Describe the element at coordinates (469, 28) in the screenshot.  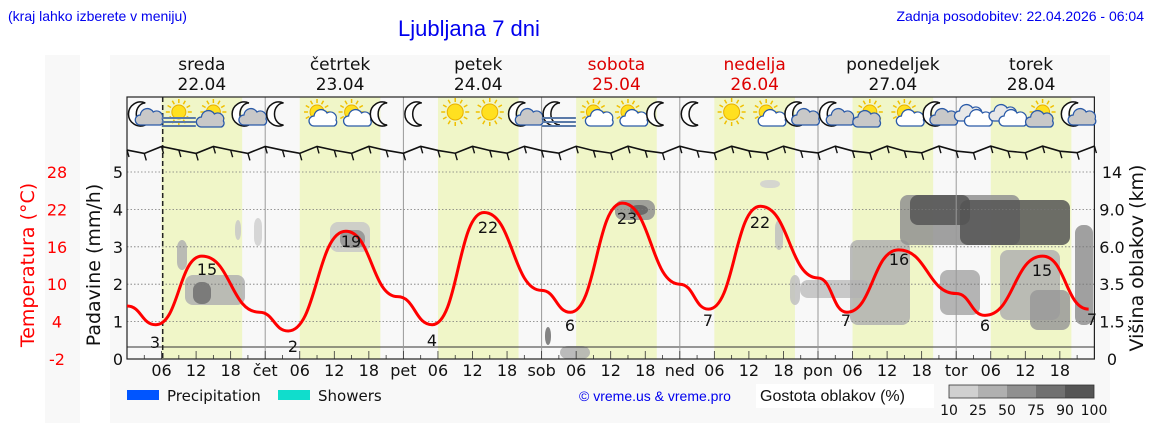
I see `page-title: Ljubljana 7 dni` at that location.